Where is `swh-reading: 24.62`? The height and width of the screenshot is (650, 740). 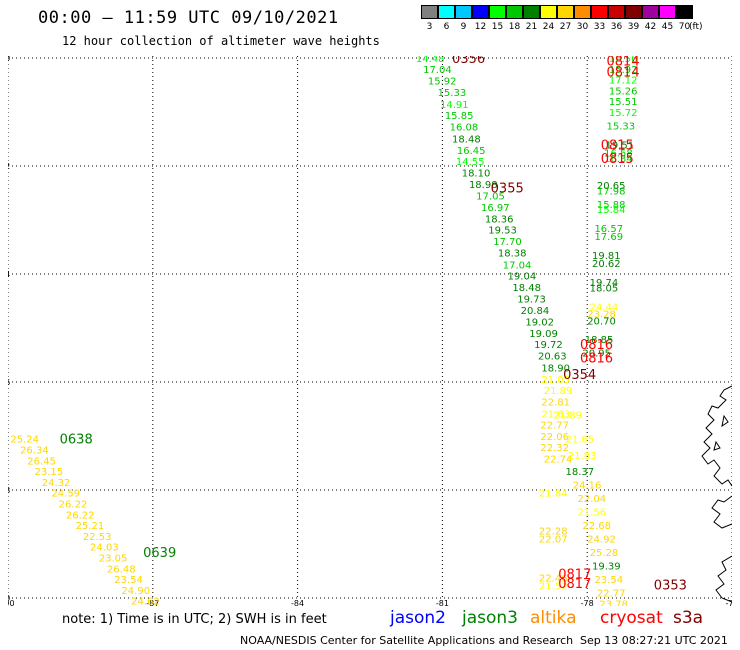 swh-reading: 24.62 is located at coordinates (145, 601).